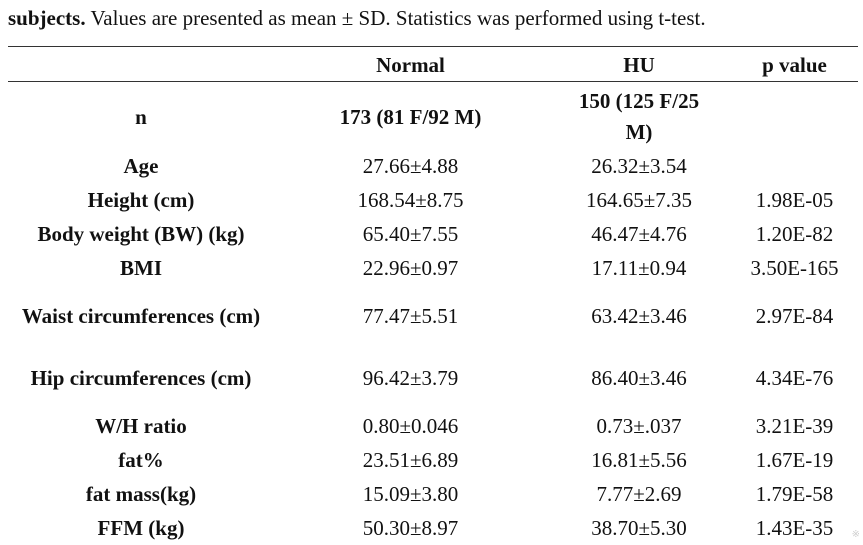  I want to click on header-label, so click(141, 65).